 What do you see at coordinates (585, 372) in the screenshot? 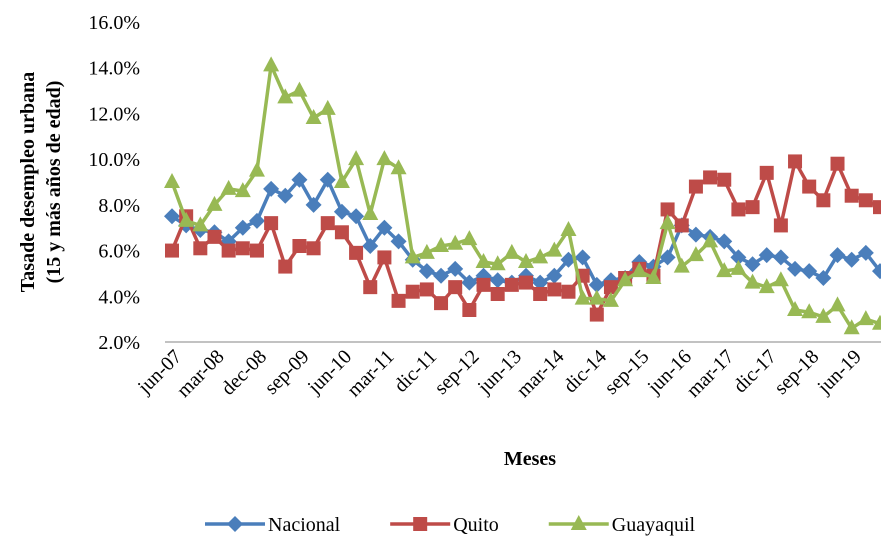
I see `x-tick-label: dic-14` at bounding box center [585, 372].